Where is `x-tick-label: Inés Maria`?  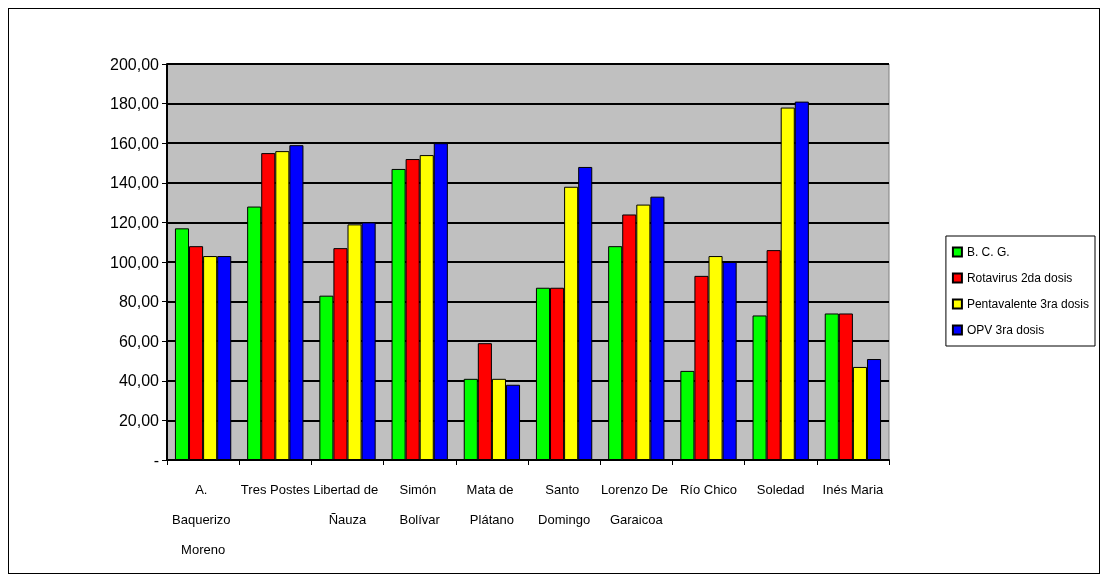
x-tick-label: Inés Maria is located at coordinates (853, 489).